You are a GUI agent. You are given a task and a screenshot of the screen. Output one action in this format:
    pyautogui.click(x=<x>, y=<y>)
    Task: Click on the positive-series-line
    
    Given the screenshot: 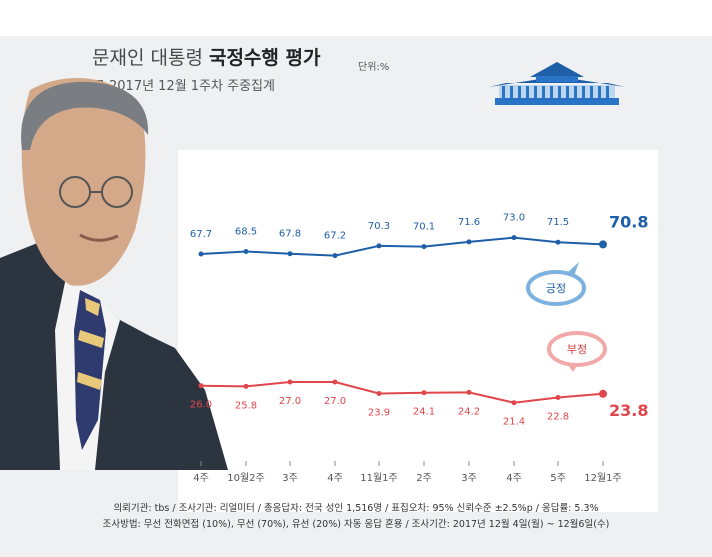 What is the action you would take?
    pyautogui.click(x=402, y=246)
    